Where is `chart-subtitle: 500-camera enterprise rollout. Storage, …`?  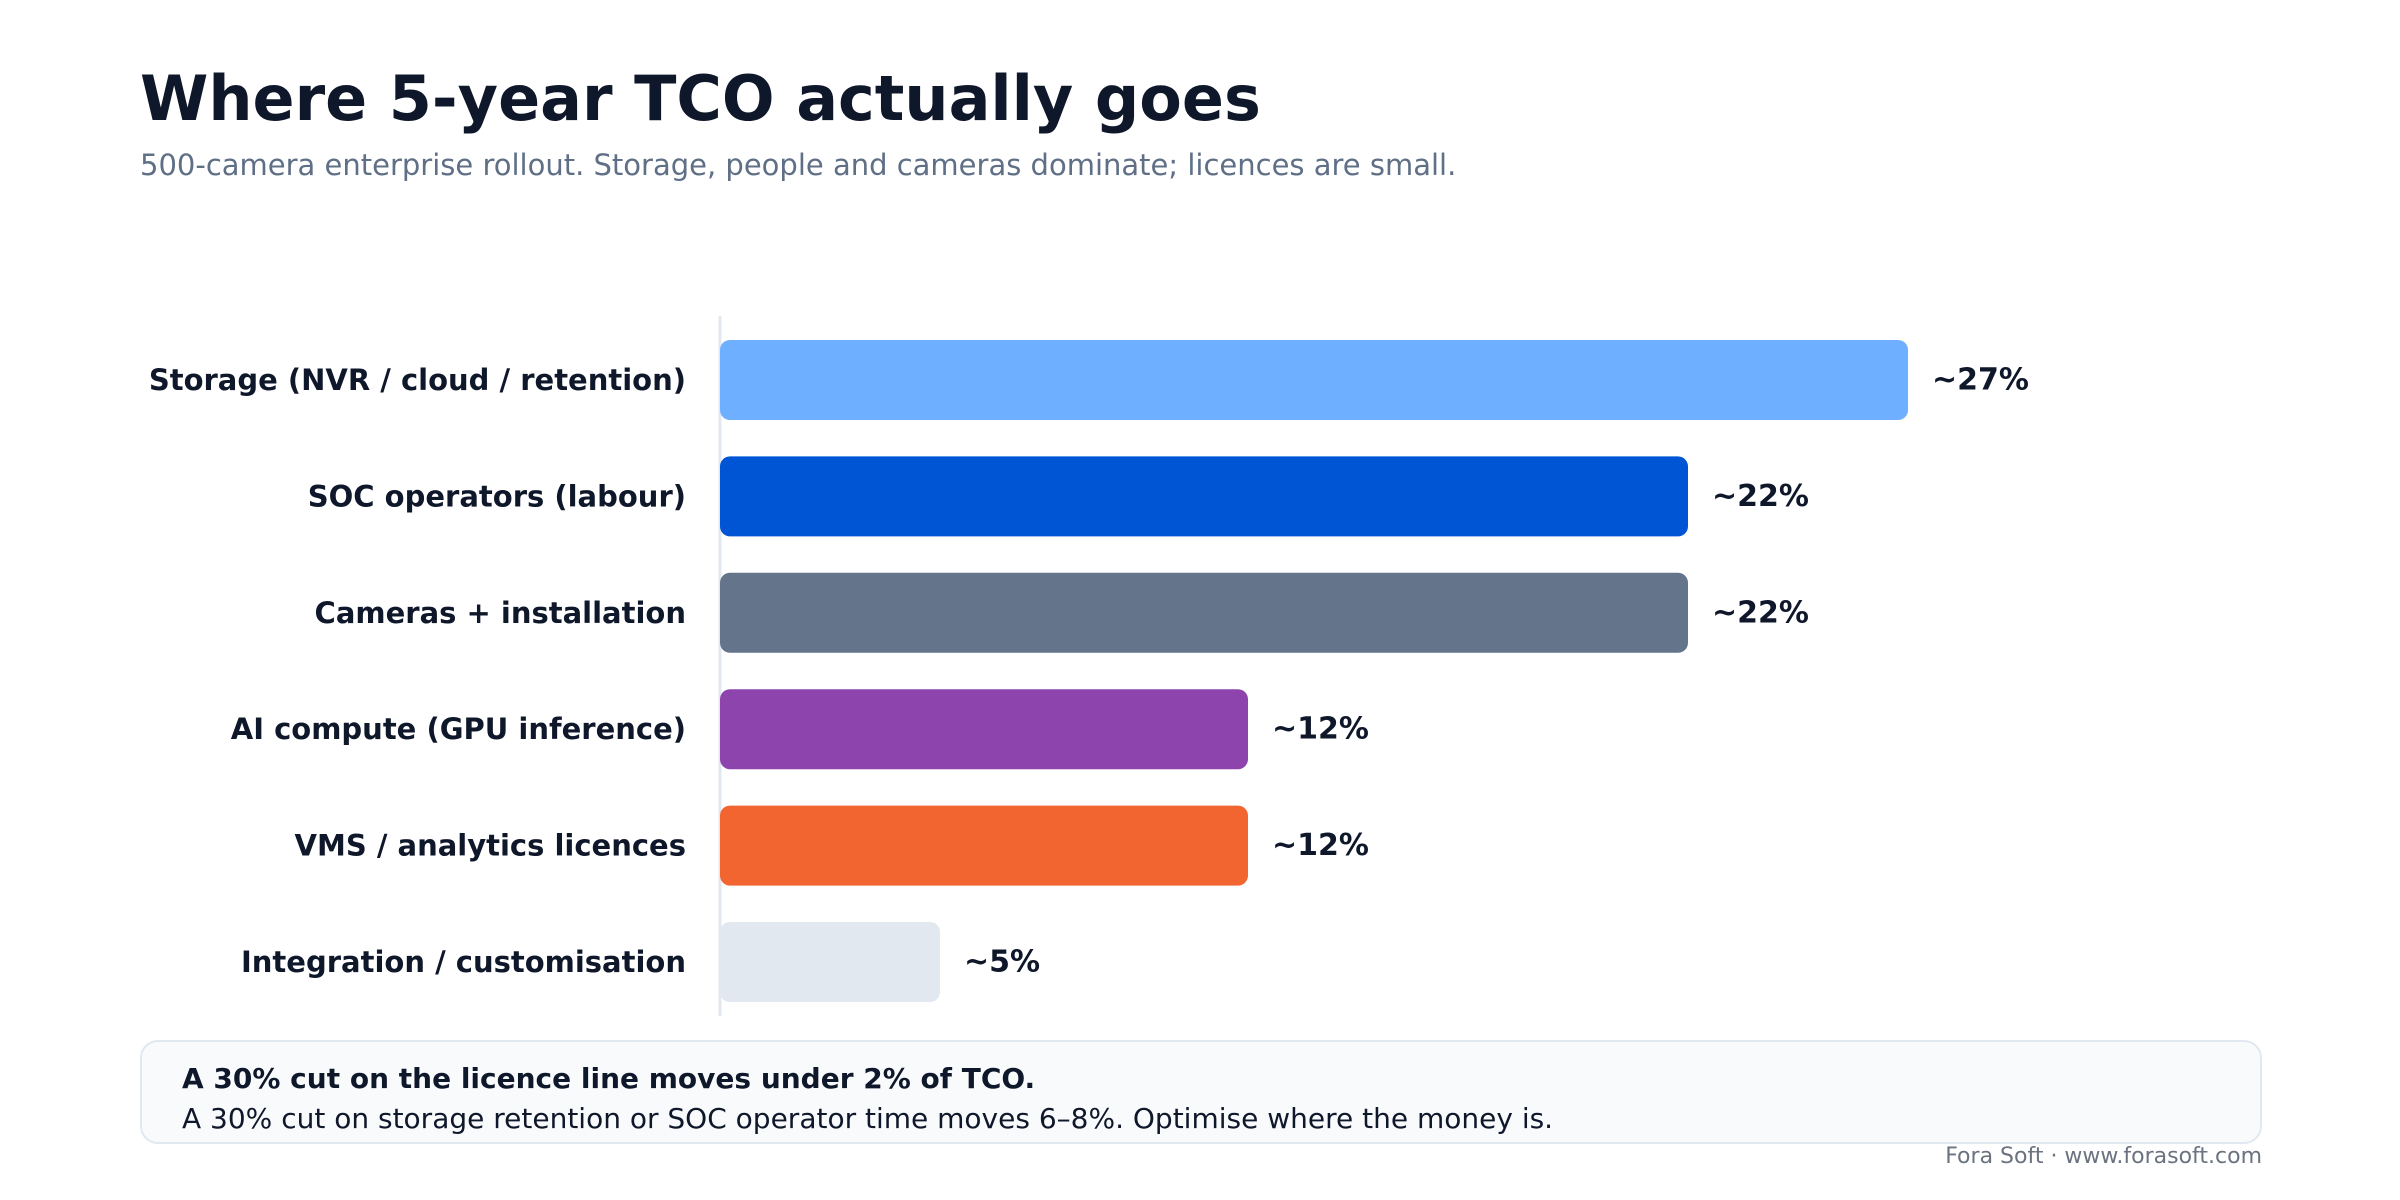 chart-subtitle: 500-camera enterprise rollout. Storage, … is located at coordinates (798, 165).